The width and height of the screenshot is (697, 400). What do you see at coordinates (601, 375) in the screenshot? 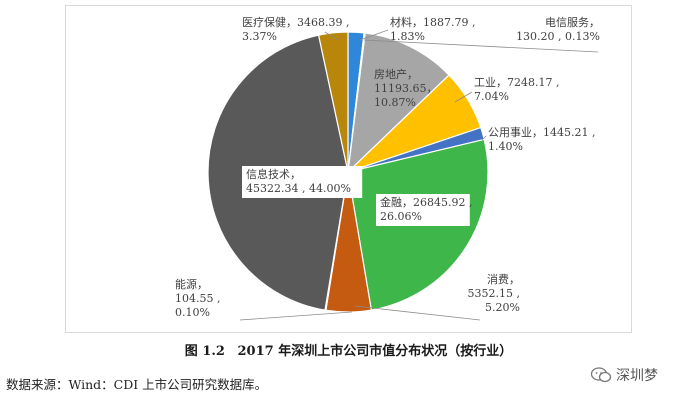
I see `wechat-icon` at bounding box center [601, 375].